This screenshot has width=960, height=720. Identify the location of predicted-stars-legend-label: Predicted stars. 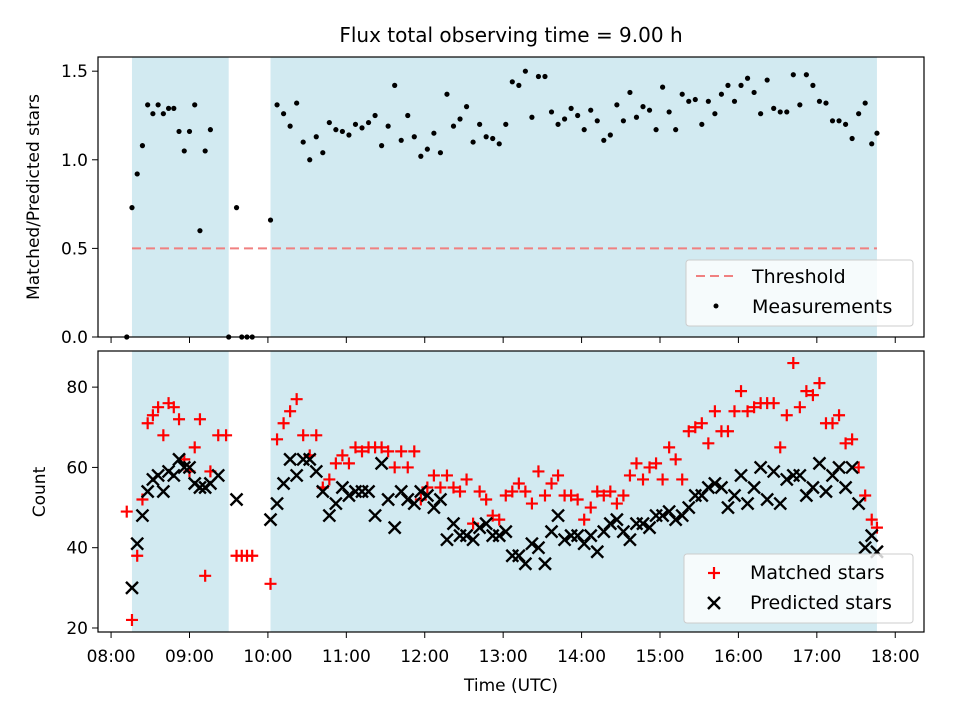
(821, 603).